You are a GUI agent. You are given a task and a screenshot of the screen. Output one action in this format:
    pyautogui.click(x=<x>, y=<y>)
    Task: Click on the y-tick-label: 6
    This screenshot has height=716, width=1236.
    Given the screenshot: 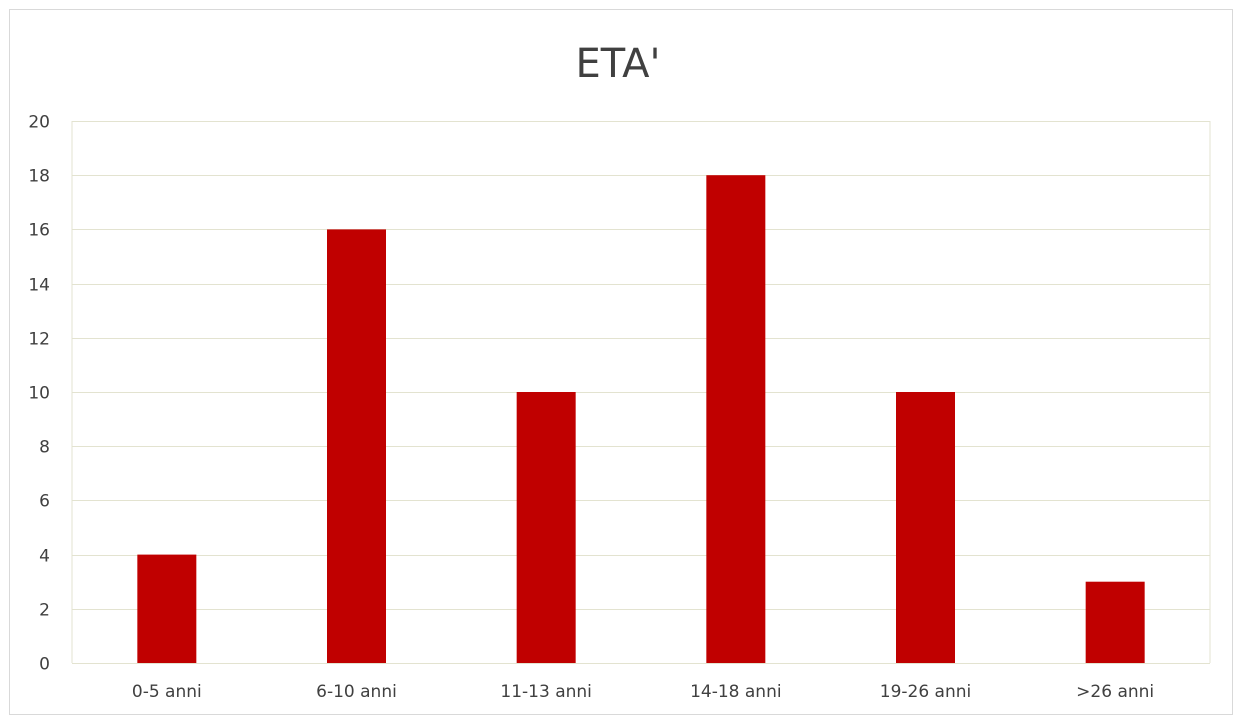 What is the action you would take?
    pyautogui.click(x=44, y=502)
    